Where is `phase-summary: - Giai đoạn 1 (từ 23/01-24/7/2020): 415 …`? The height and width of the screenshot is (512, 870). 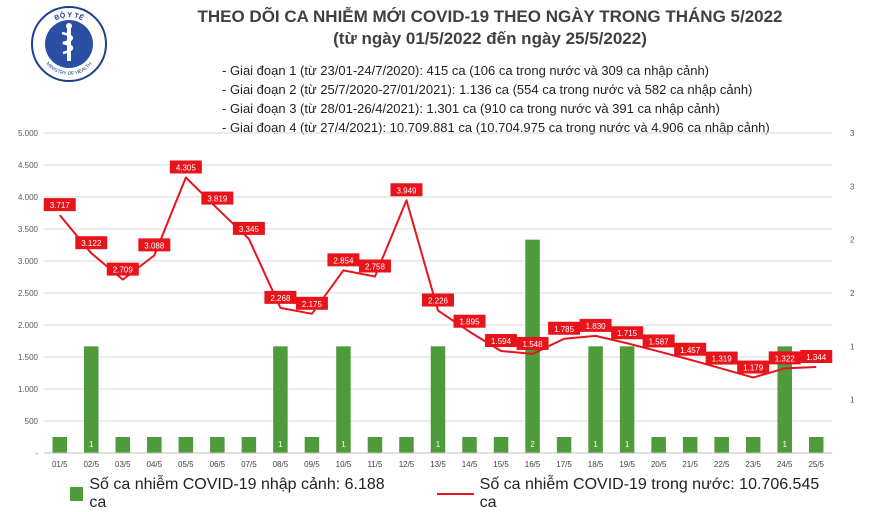
phase-summary: - Giai đoạn 1 (từ 23/01-24/7/2020): 415 … is located at coordinates (496, 99).